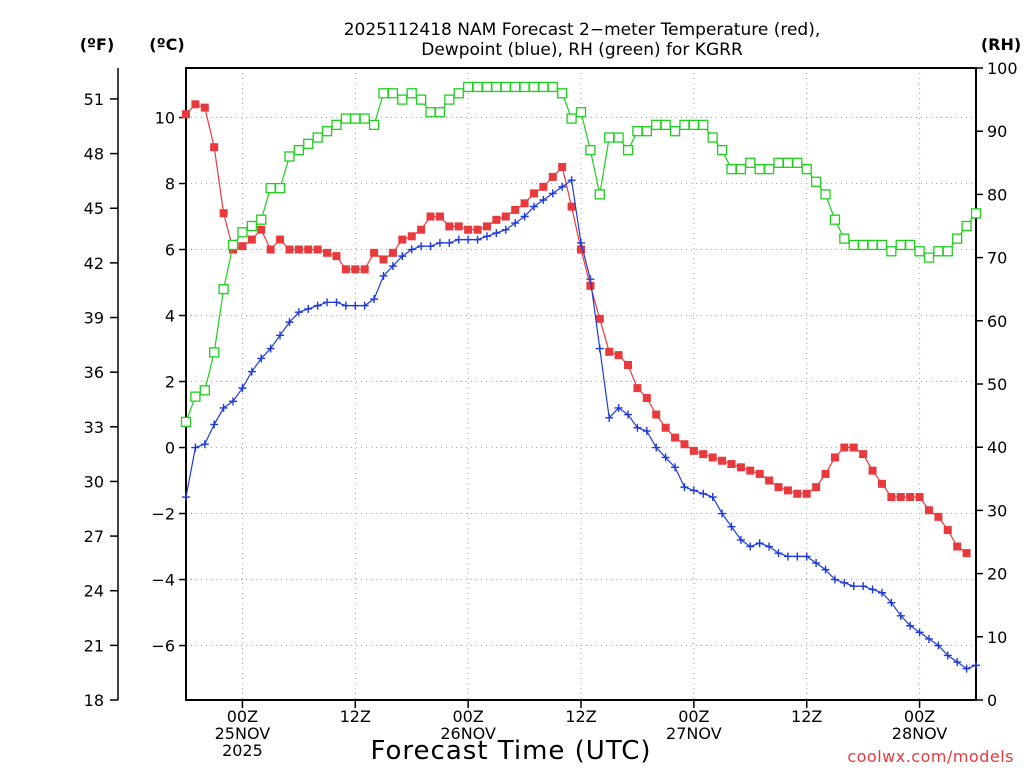 The width and height of the screenshot is (1024, 768). I want to click on x-tick-label: 28NOV, so click(920, 733).